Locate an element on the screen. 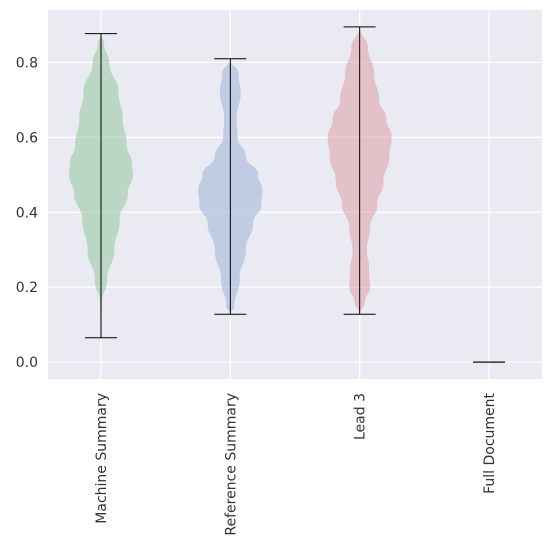 The image size is (553, 559). y-tick-label: 0.2 is located at coordinates (27, 288).